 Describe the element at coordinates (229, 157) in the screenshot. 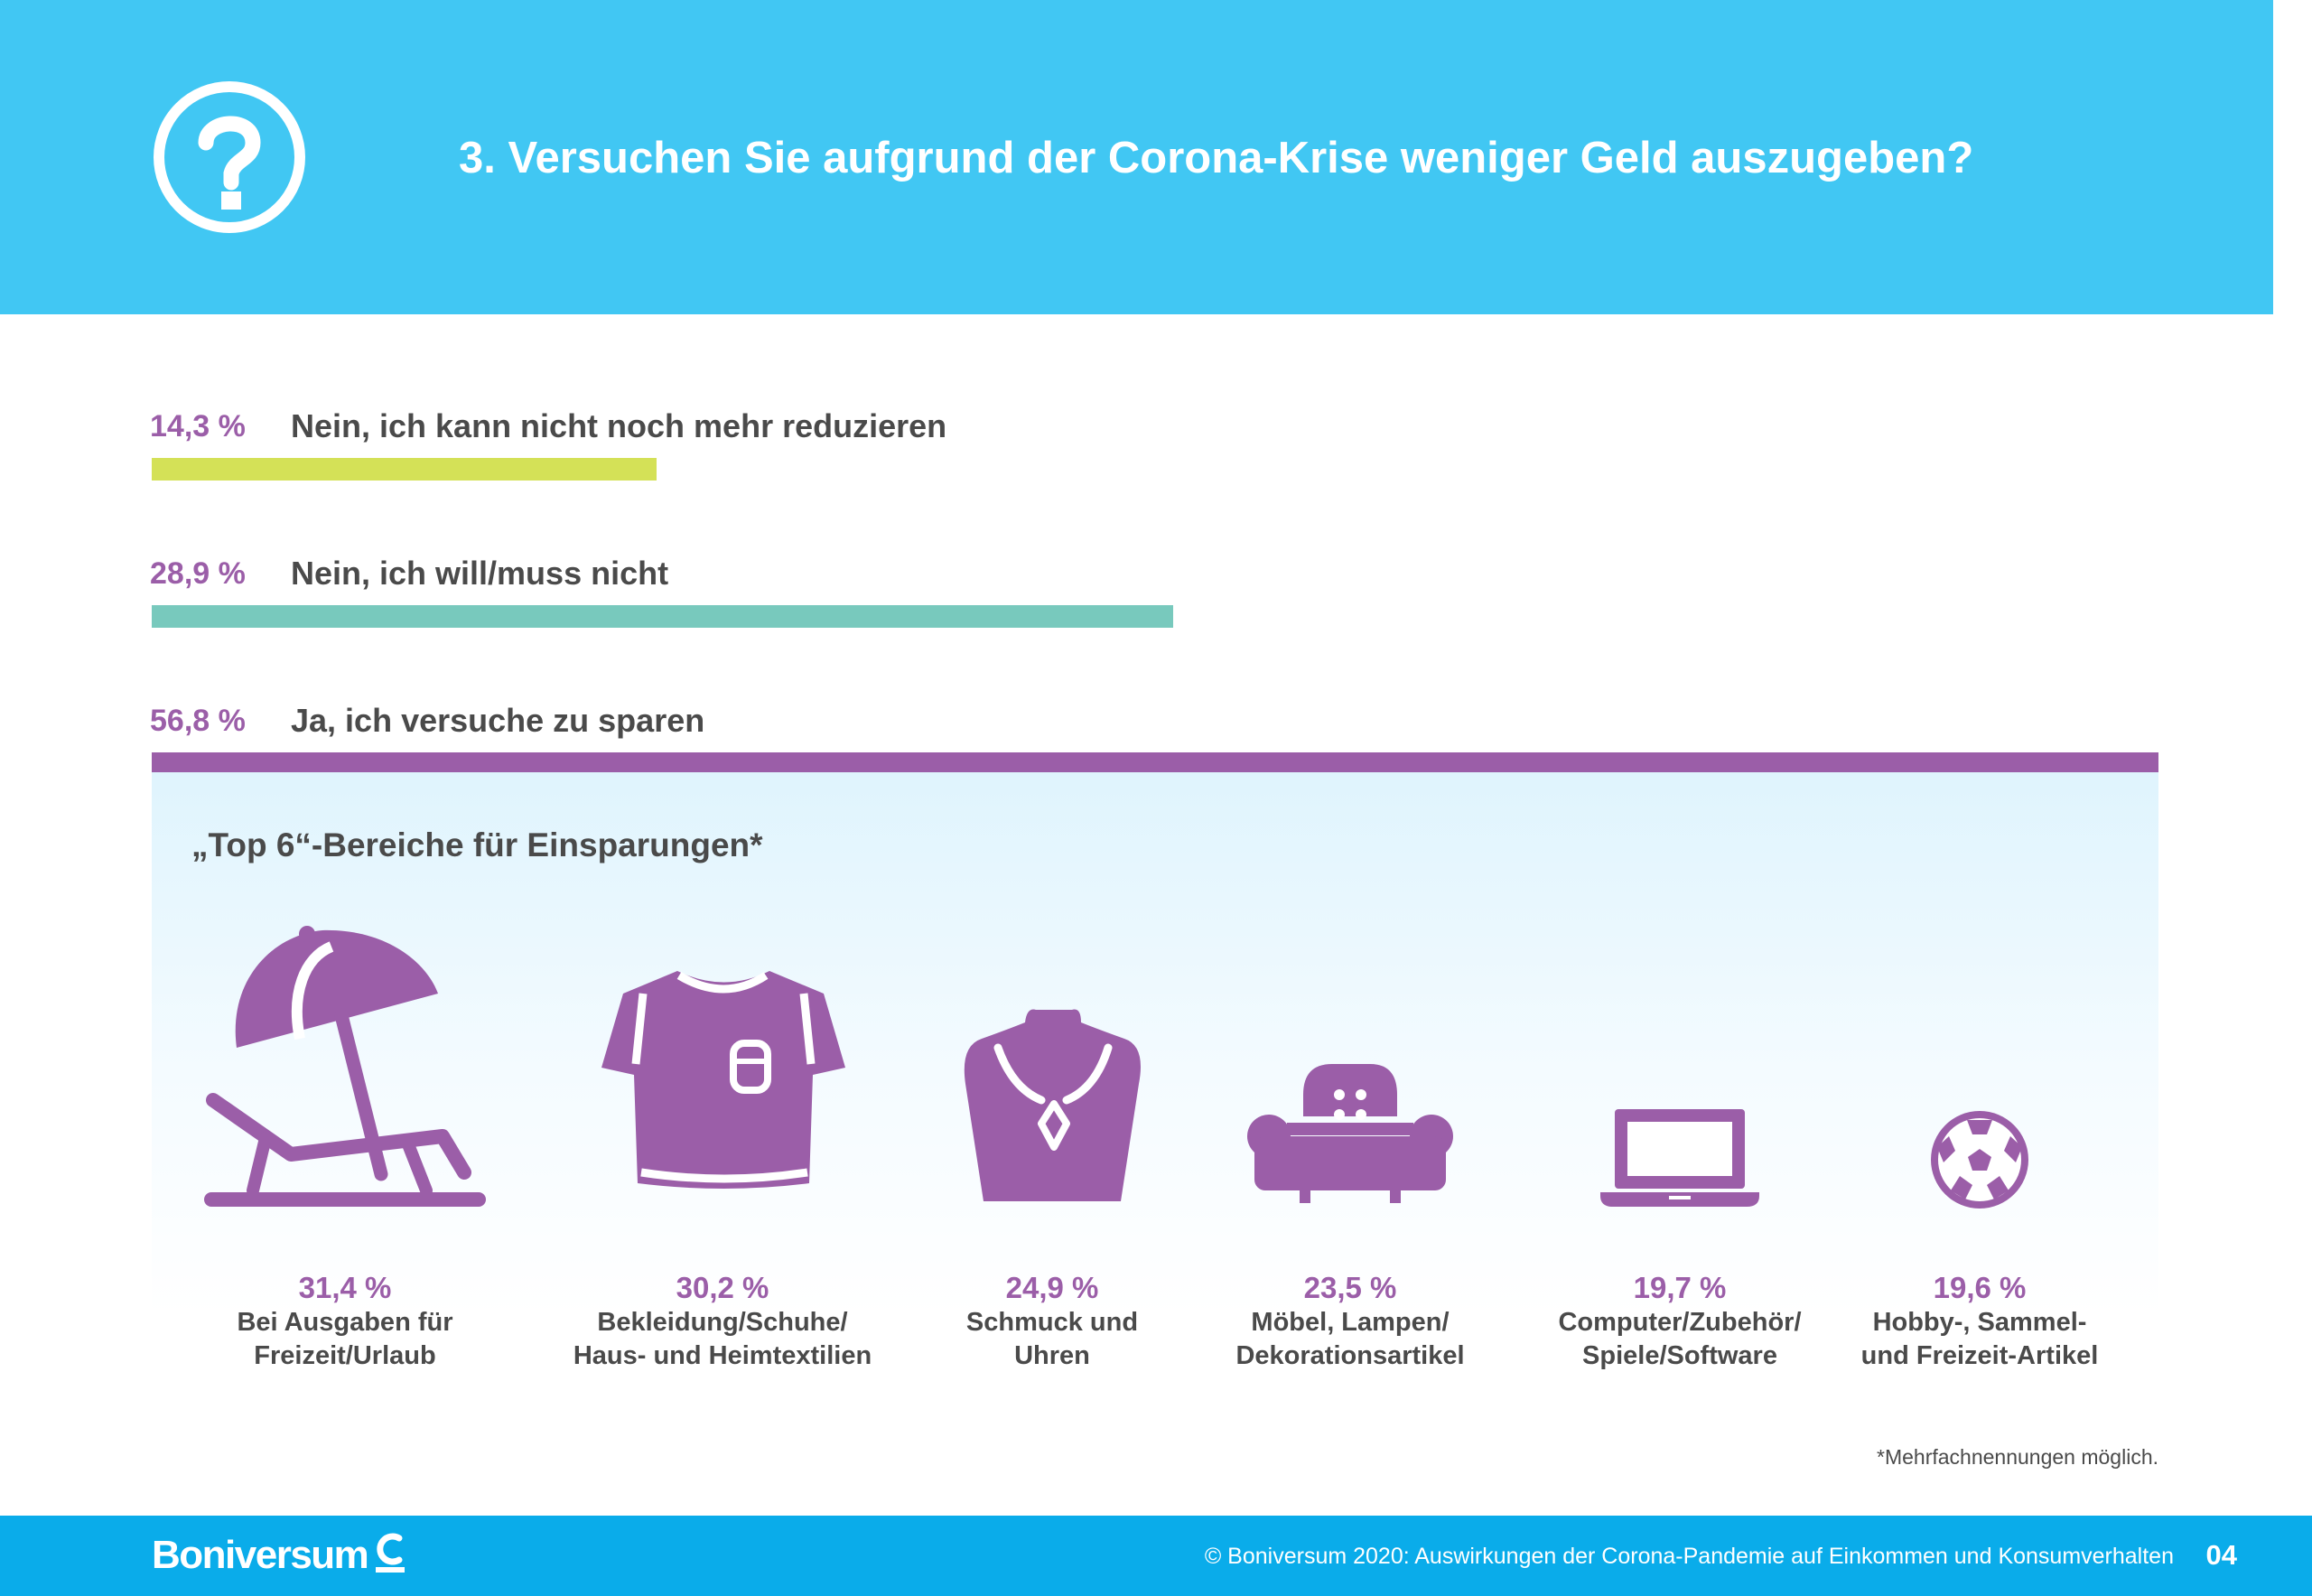

I see `question-circle-icon` at that location.